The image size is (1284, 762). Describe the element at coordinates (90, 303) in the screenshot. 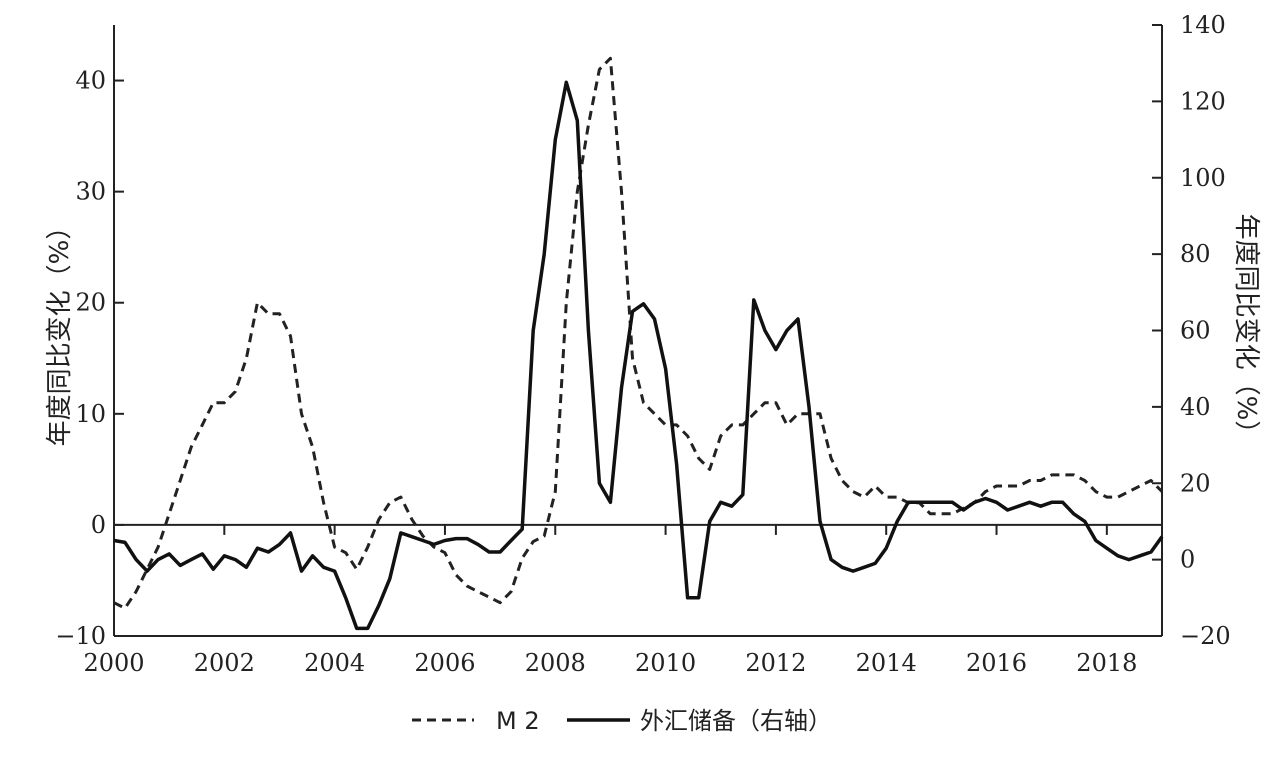

I see `left-y-tick-label: 20` at that location.